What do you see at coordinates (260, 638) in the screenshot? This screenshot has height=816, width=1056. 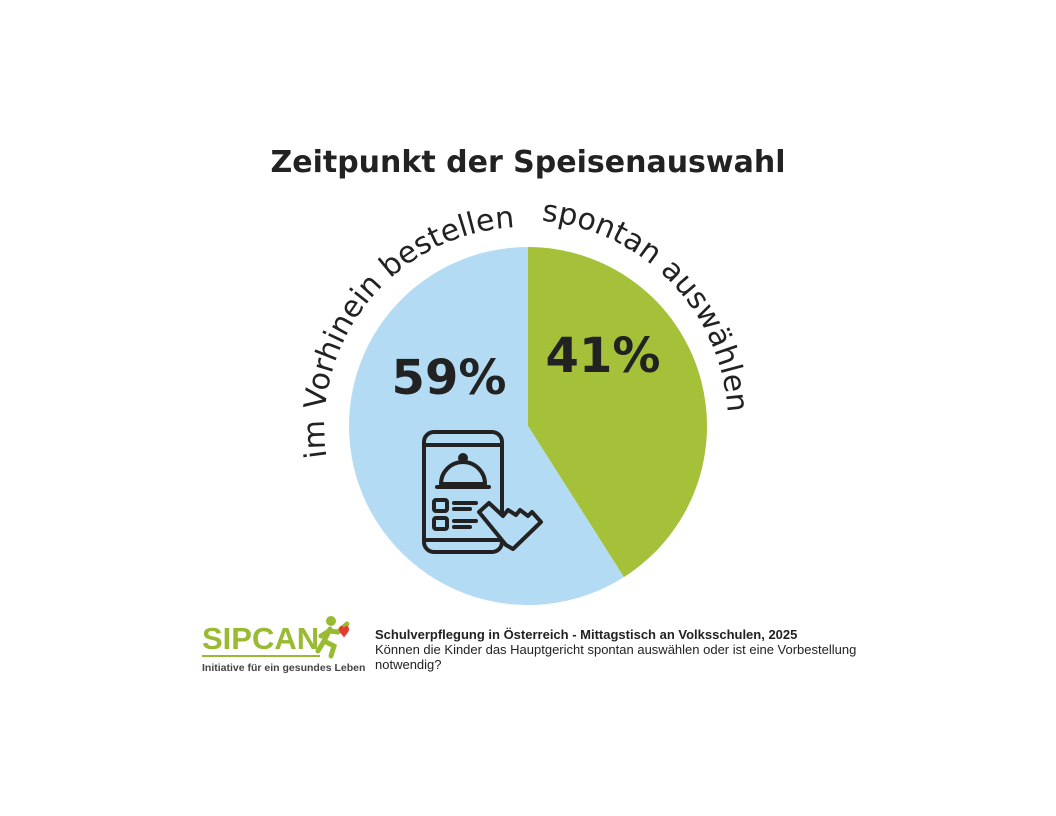 I see `logo-wordmark: SIPCAN` at bounding box center [260, 638].